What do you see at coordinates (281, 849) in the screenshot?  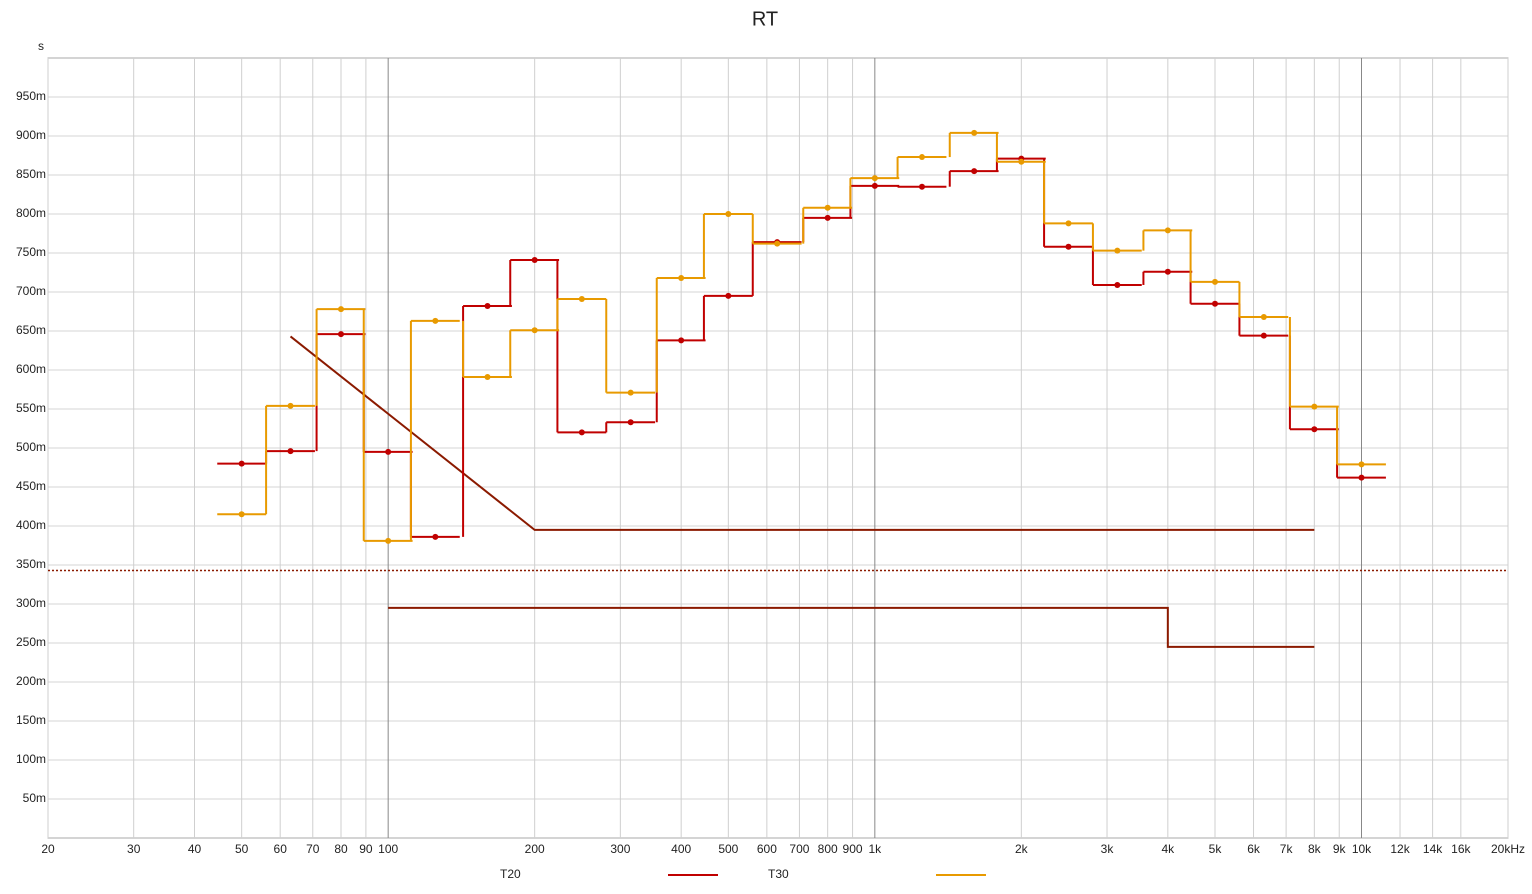 I see `x-tick-label: 60` at bounding box center [281, 849].